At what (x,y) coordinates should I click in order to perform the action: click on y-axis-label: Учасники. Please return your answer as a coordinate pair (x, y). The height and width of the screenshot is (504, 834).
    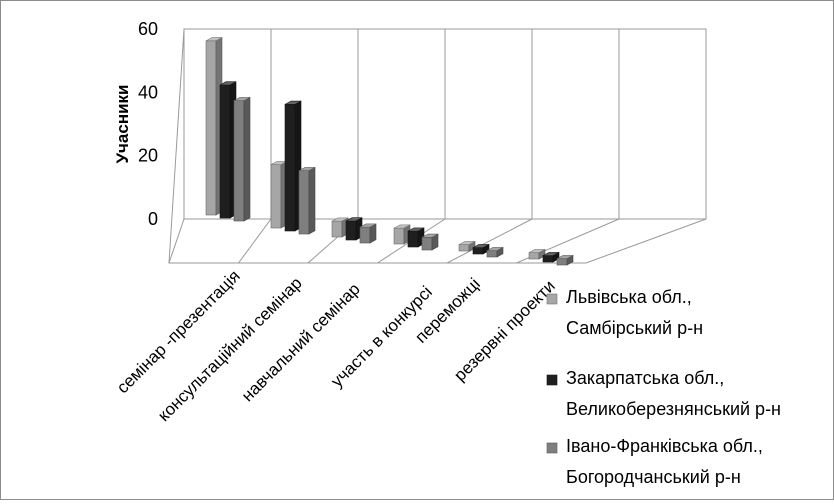
    Looking at the image, I should click on (122, 123).